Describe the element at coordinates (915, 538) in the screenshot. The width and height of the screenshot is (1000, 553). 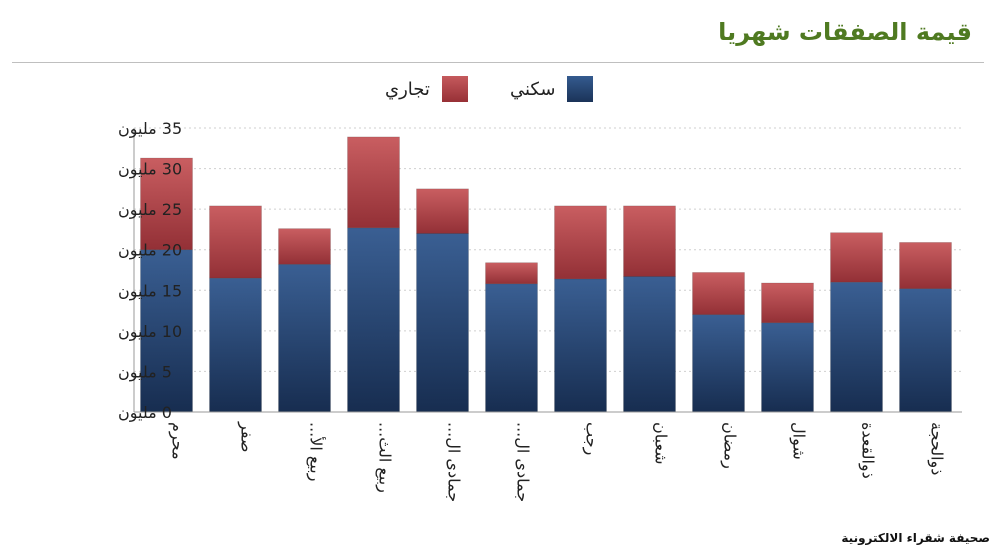
I see `footer-credit: صحيفة شقراء الالكترونية` at that location.